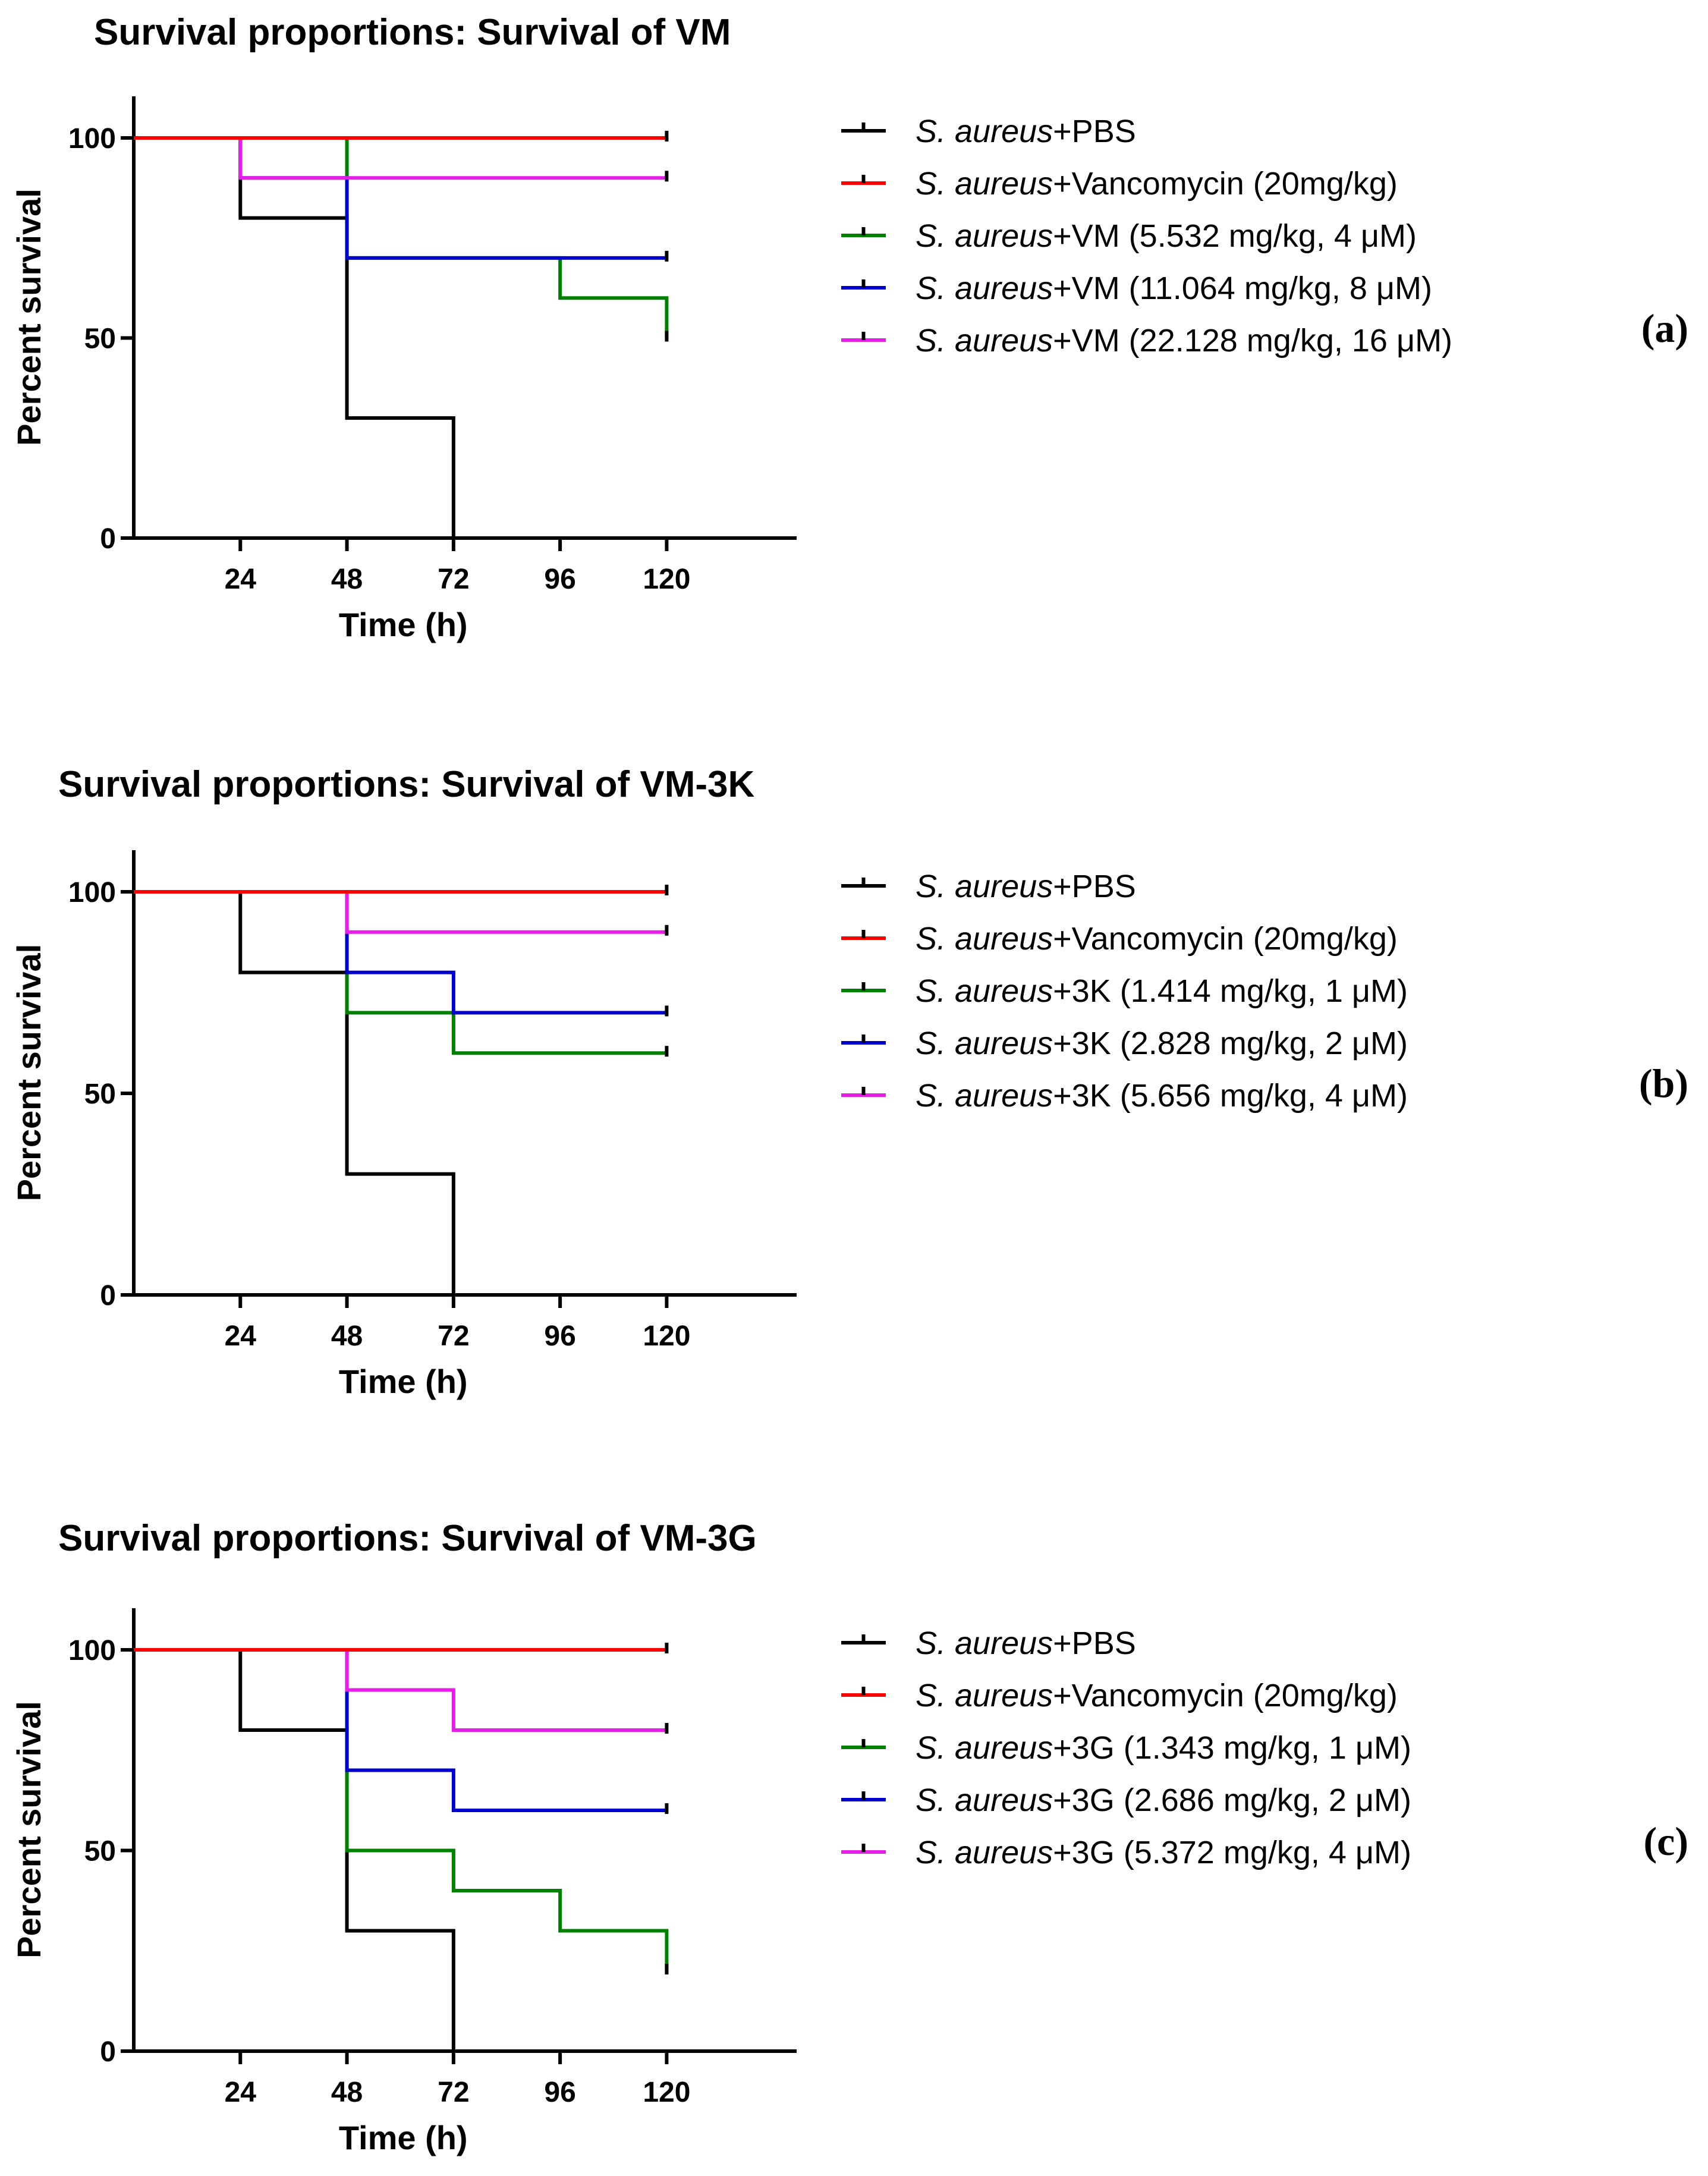 This screenshot has width=1708, height=2176. I want to click on legend-treatment: +3G (5.372 mg/kg, 4 μM), so click(1232, 1852).